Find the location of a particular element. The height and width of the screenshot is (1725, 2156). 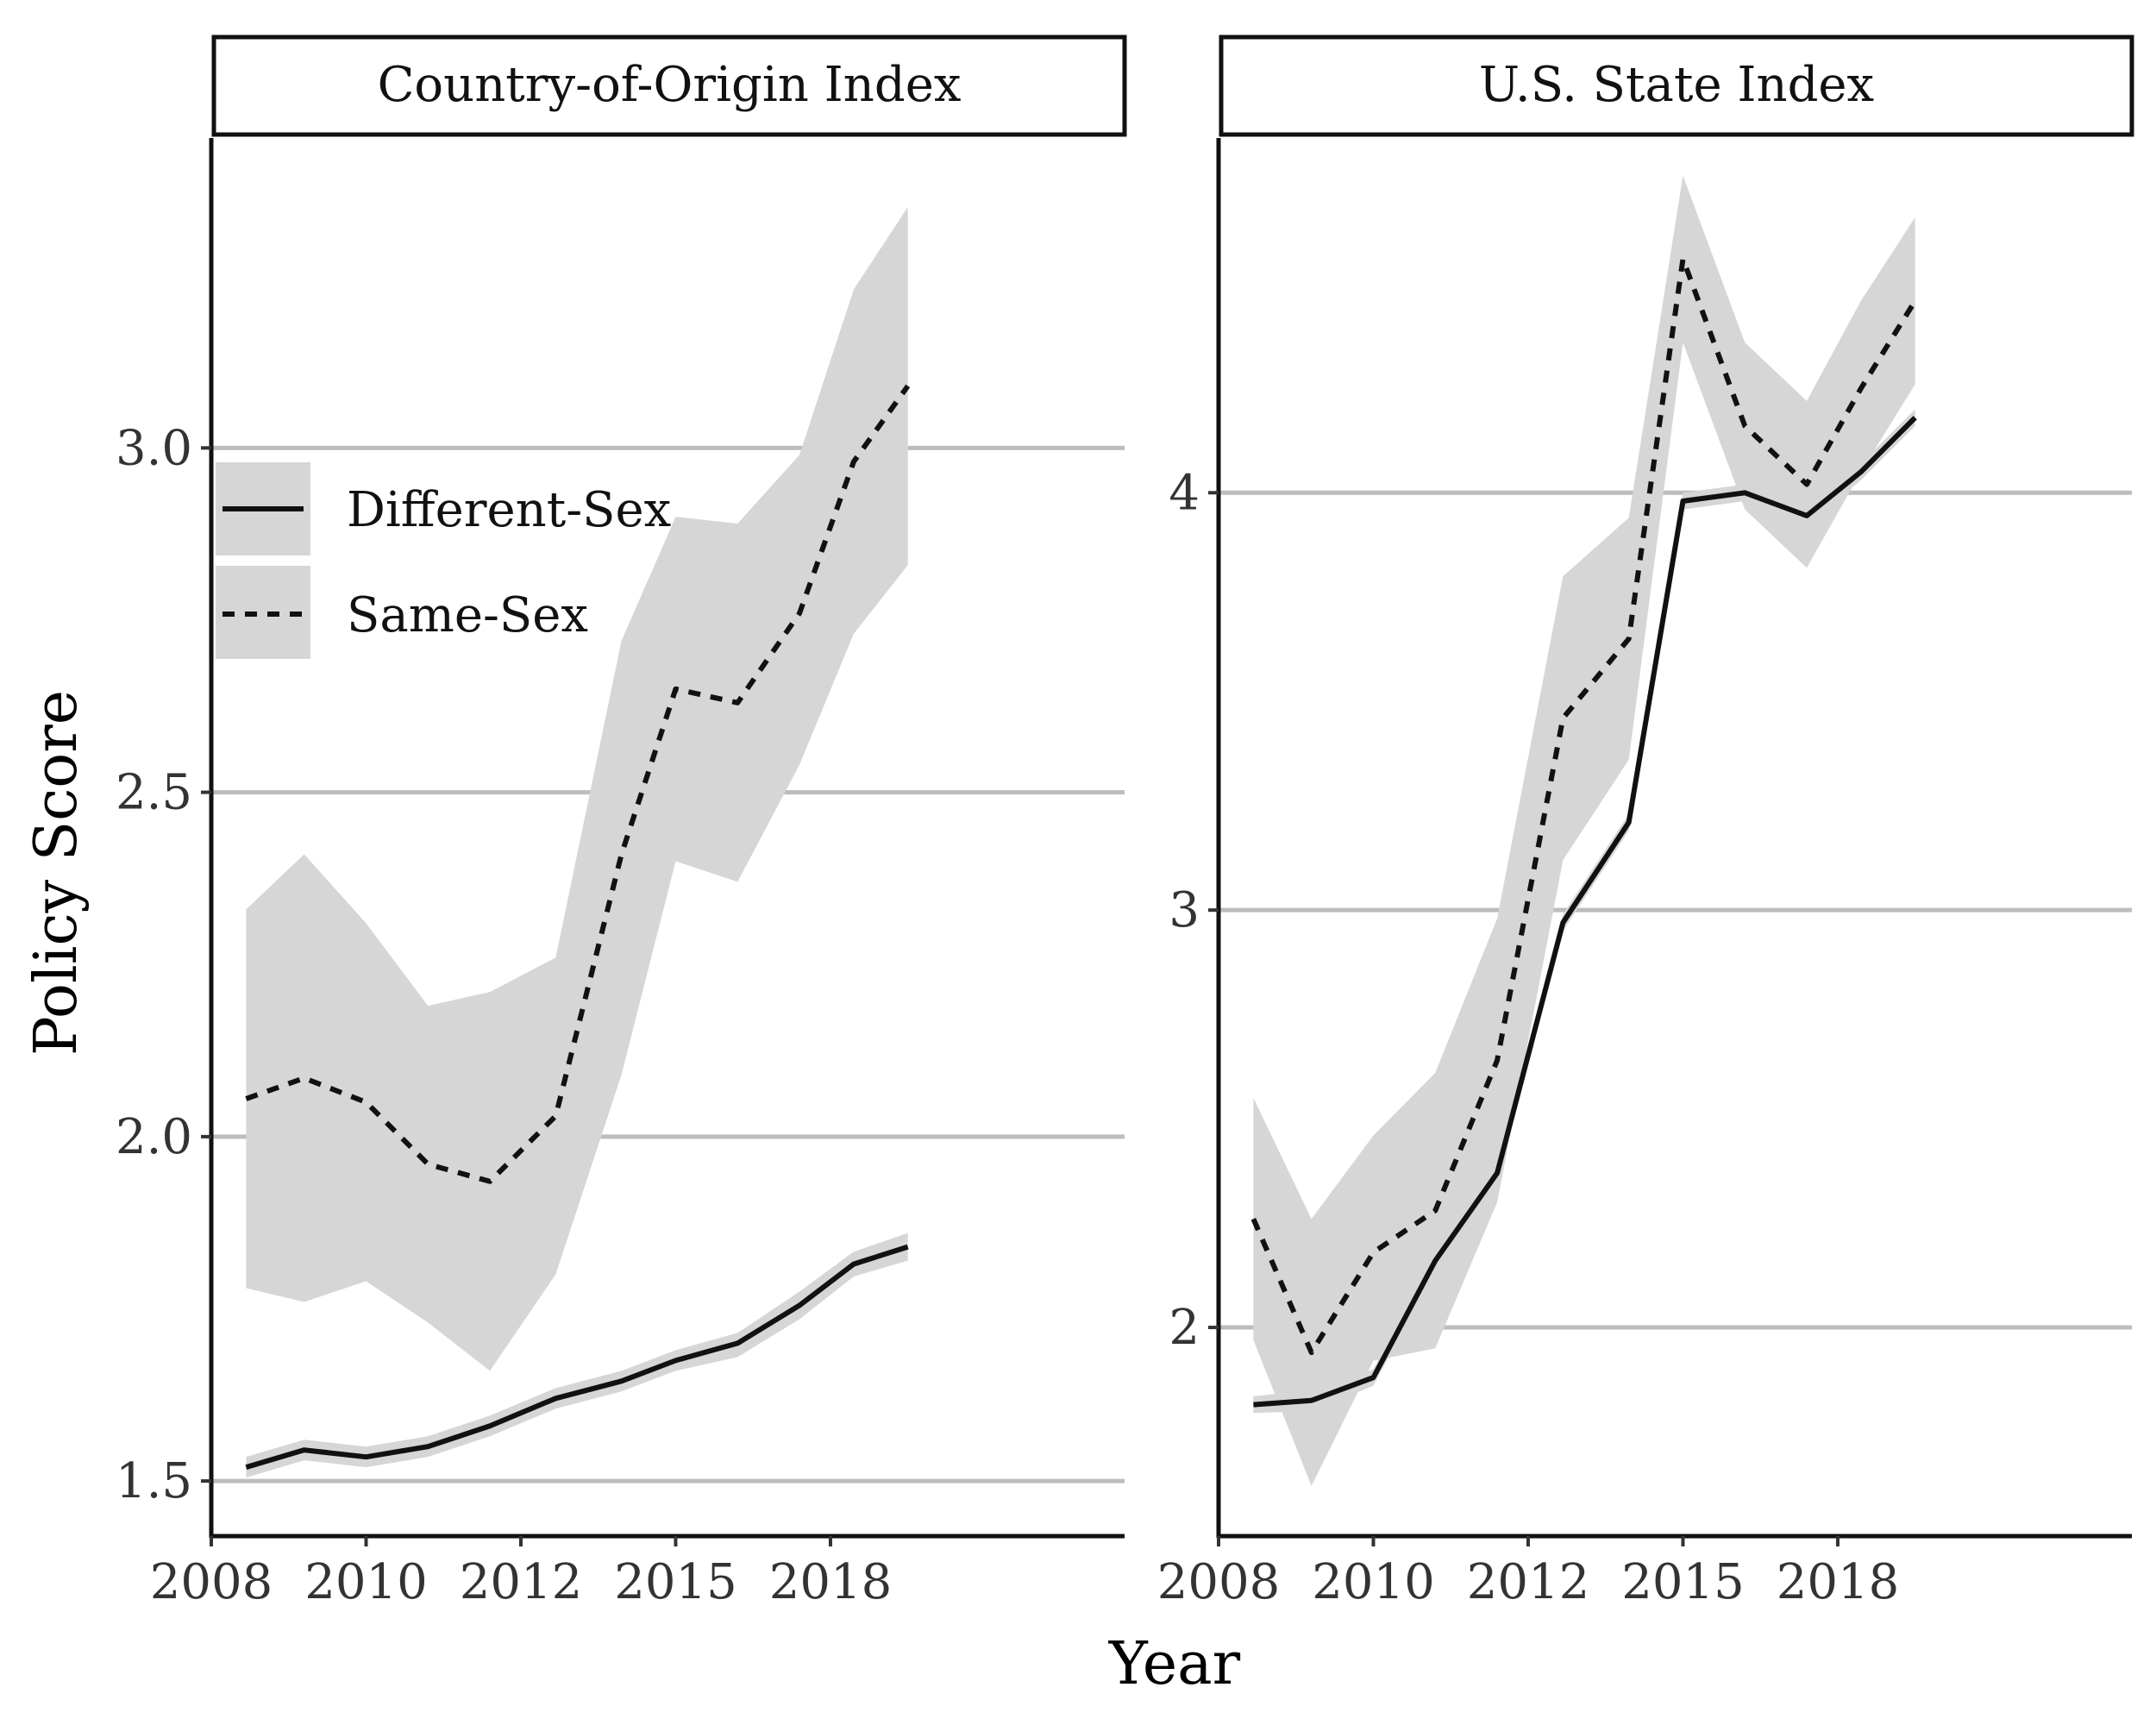

legend-label-same-sex: Same-Sex is located at coordinates (467, 615).